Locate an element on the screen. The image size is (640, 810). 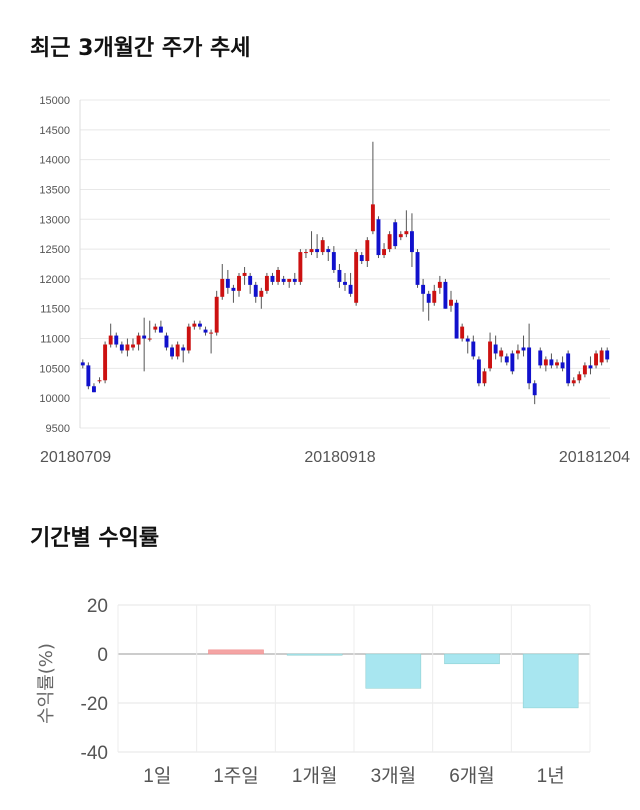
bar-series is located at coordinates (393, 679).